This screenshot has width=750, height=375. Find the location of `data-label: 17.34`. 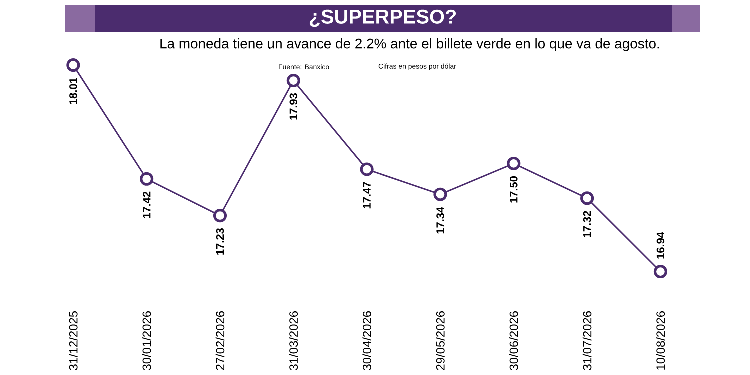

data-label: 17.34 is located at coordinates (440, 220).